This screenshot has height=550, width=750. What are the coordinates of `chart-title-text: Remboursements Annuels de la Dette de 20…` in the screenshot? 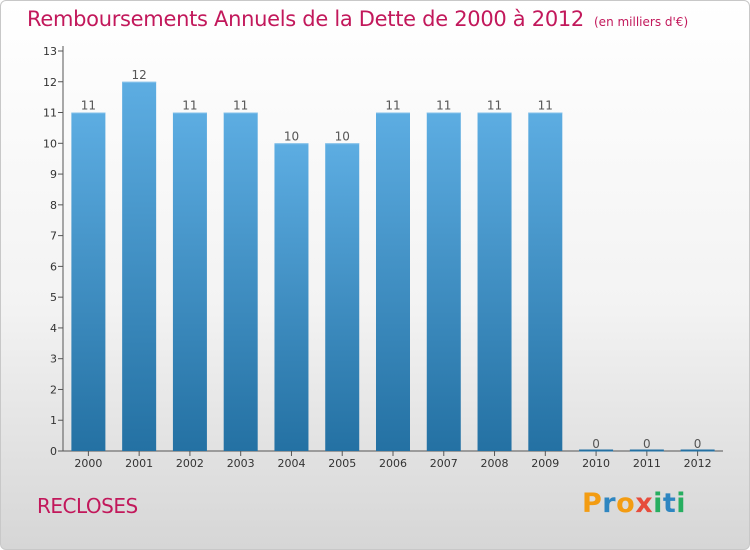 It's located at (305, 19).